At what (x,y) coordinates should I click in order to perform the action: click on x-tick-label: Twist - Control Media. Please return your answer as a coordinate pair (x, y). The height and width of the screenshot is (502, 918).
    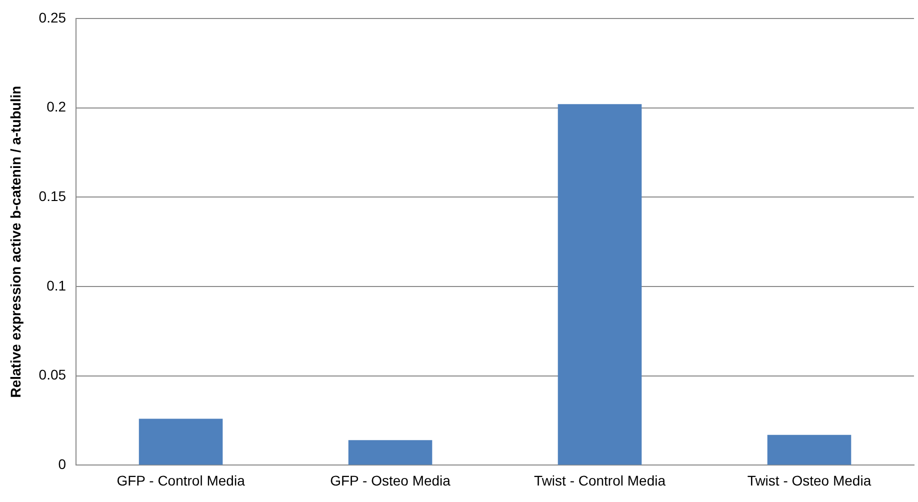
    Looking at the image, I should click on (600, 480).